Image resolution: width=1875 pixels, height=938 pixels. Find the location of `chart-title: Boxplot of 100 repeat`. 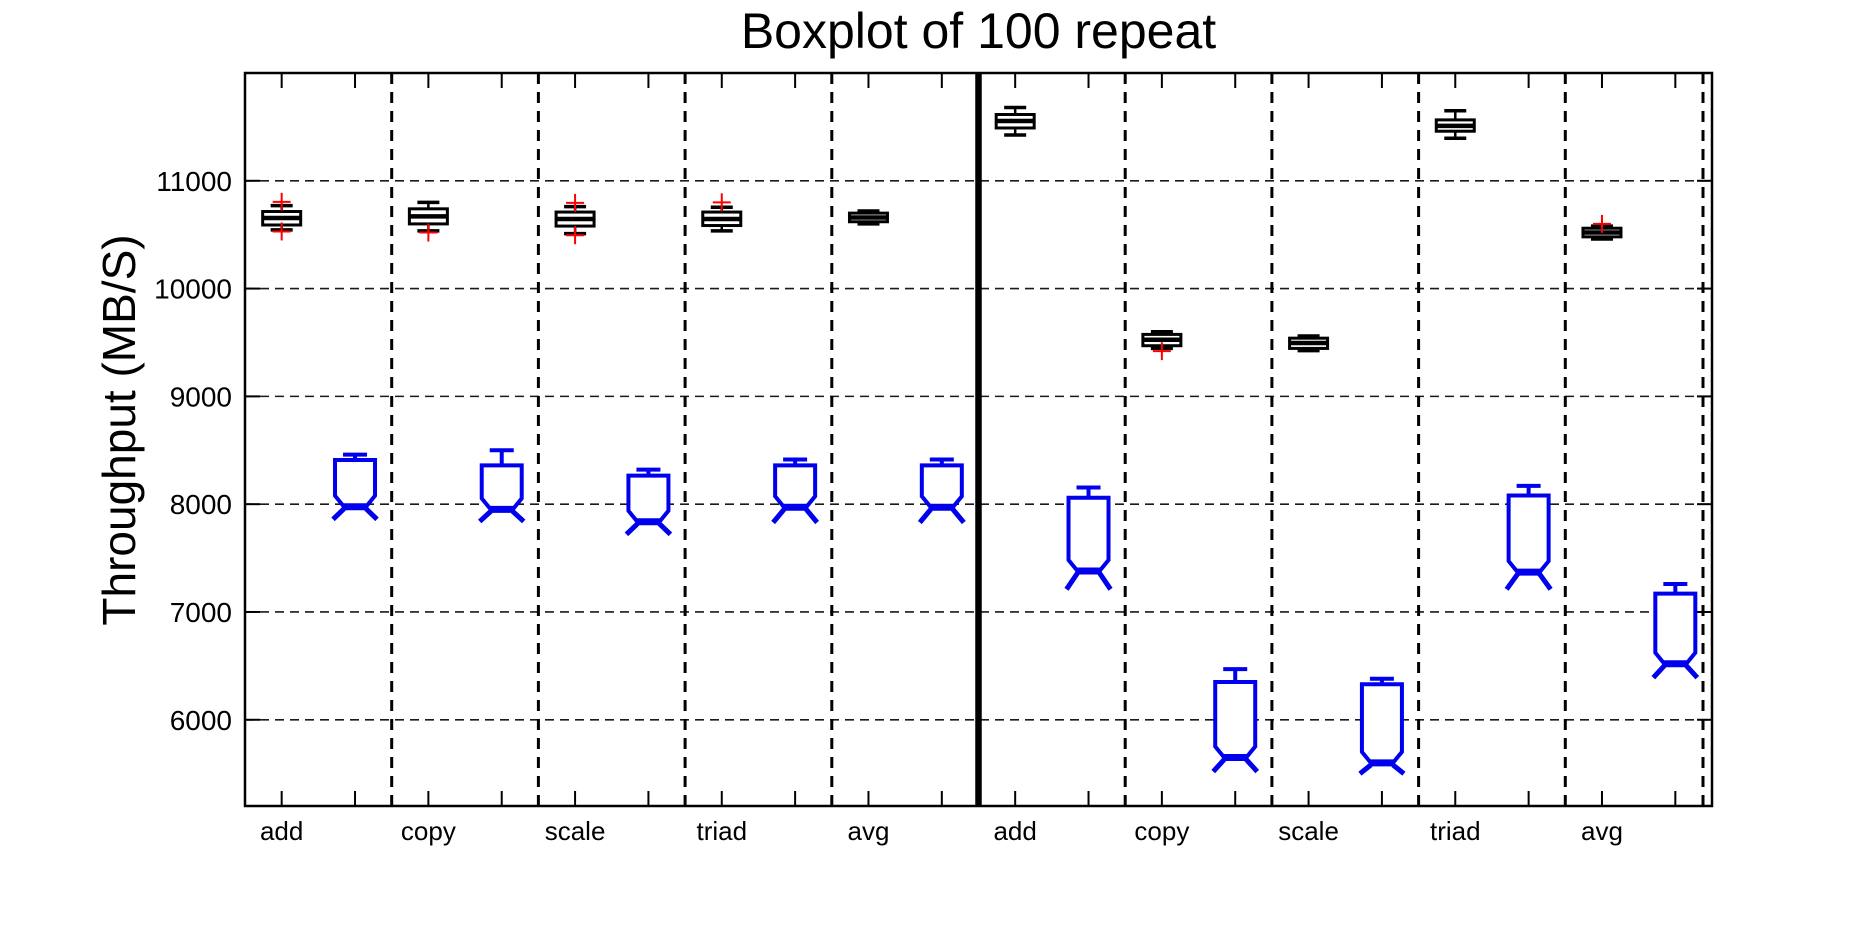

chart-title: Boxplot of 100 repeat is located at coordinates (978, 31).